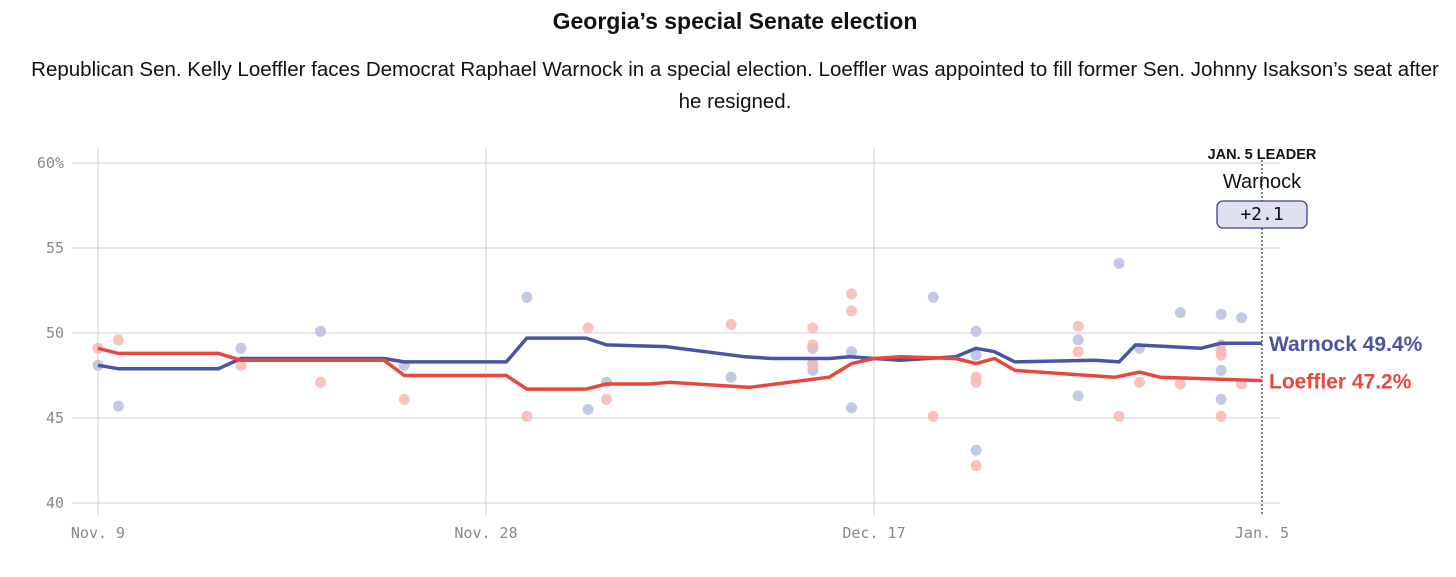  Describe the element at coordinates (1262, 182) in the screenshot. I see `leader-name: Warnock` at that location.